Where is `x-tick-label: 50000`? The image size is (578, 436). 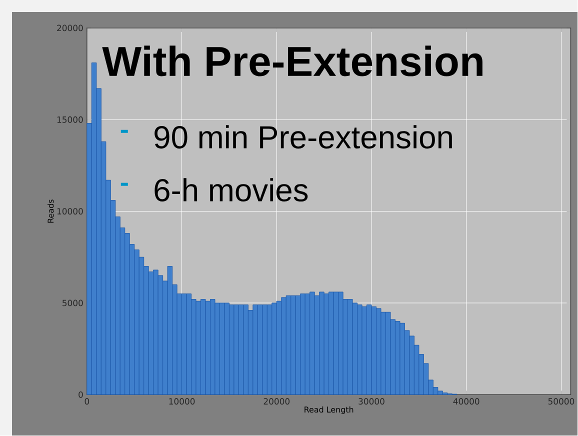
x-tick-label: 50000 is located at coordinates (561, 401).